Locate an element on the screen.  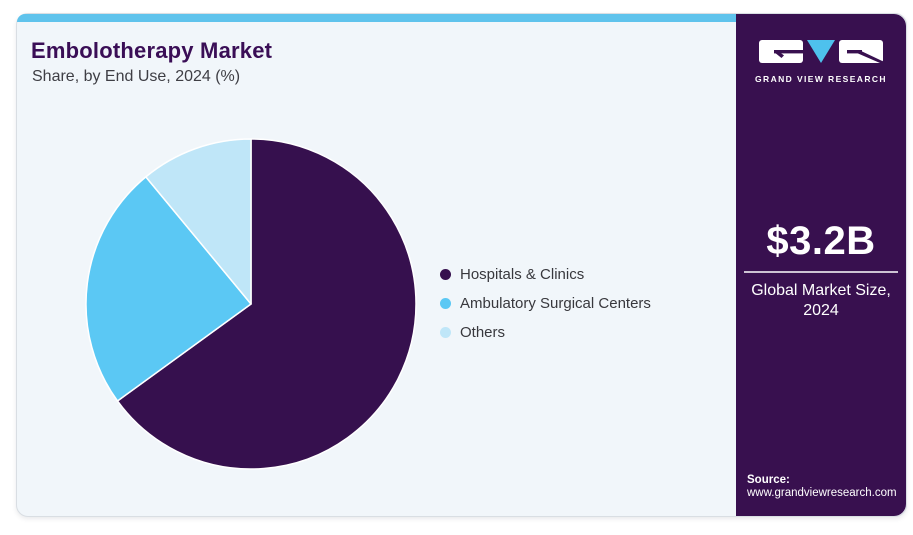
divider is located at coordinates (821, 272).